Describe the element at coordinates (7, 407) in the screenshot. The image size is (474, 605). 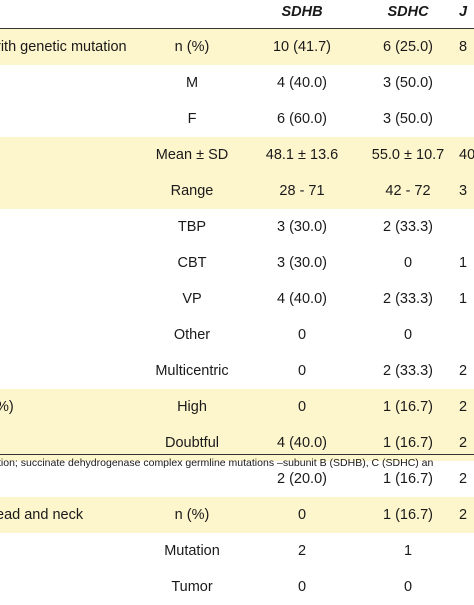
I see `table-cell: %)` at that location.